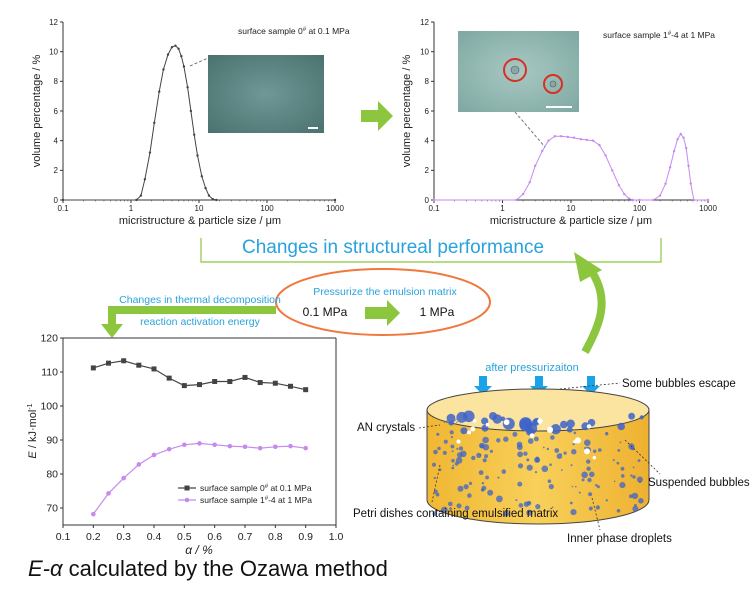 This screenshot has height=589, width=756. I want to click on thermal-arrow-head-icon, so click(112, 331).